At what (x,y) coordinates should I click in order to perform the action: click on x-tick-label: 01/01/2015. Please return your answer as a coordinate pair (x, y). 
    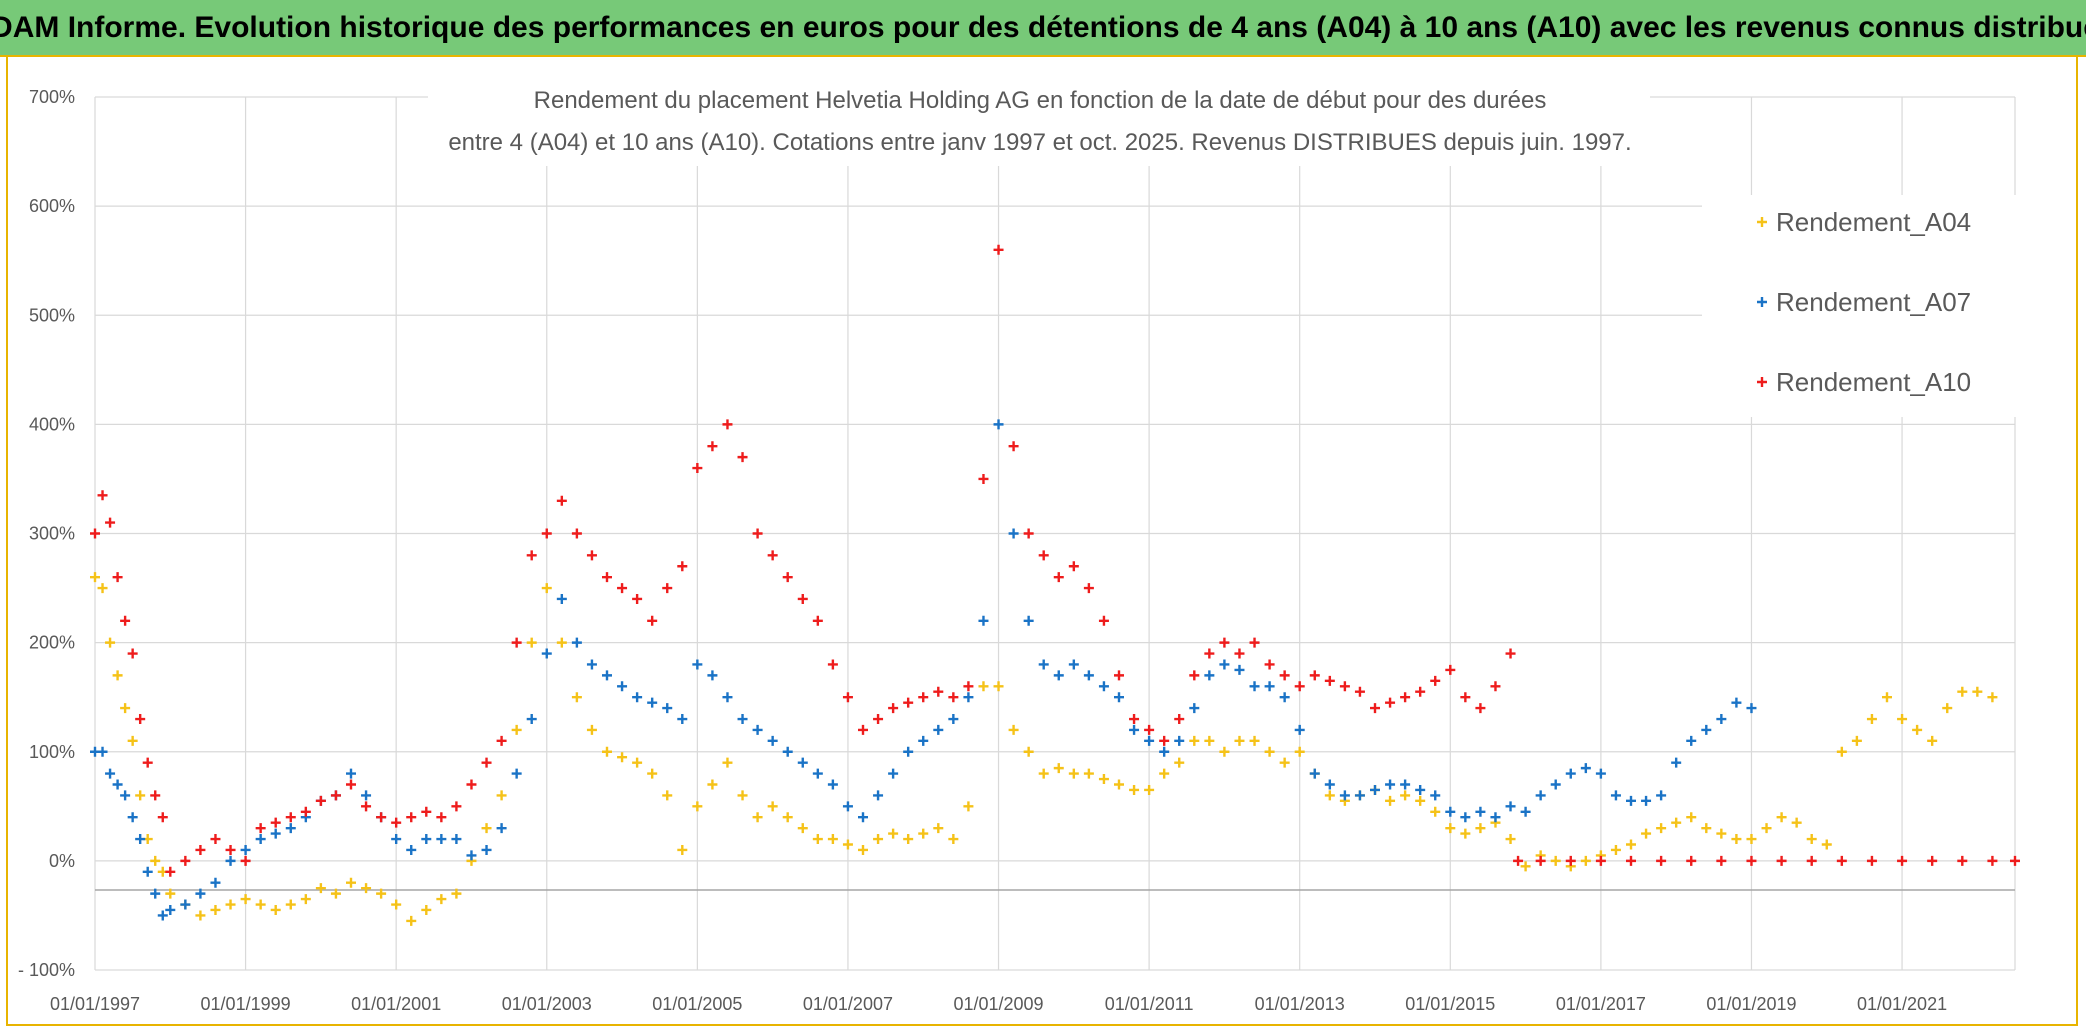
    Looking at the image, I should click on (1450, 1004).